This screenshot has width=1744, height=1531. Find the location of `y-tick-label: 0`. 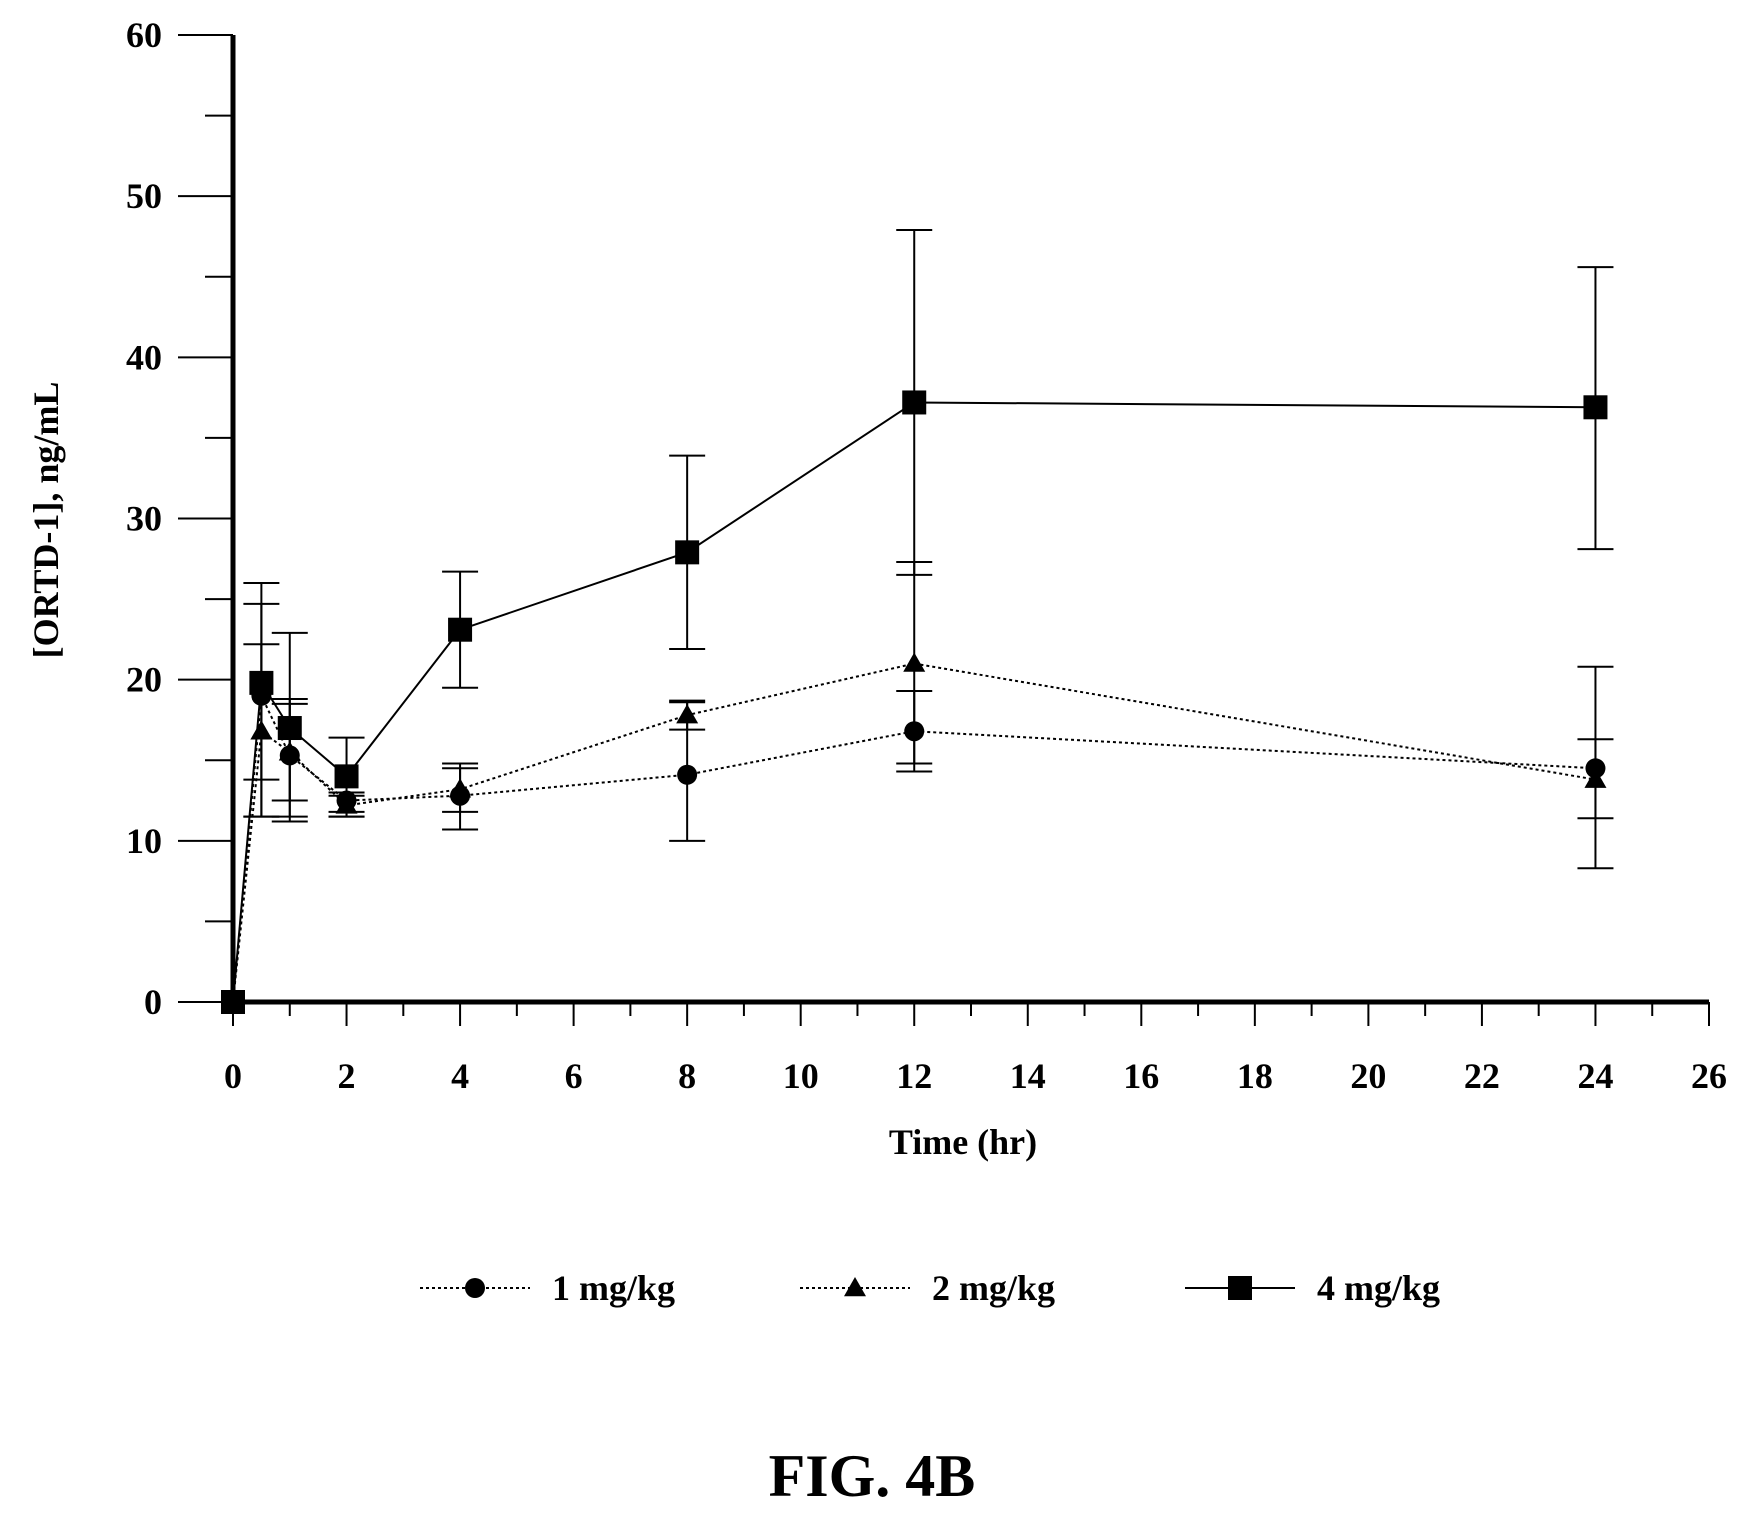

y-tick-label: 0 is located at coordinates (153, 1002).